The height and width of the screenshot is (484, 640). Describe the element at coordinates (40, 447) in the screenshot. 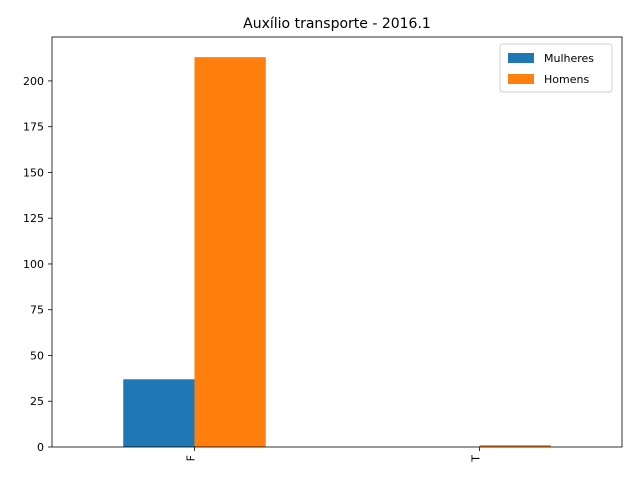

I see `y-tick-label: 0` at that location.